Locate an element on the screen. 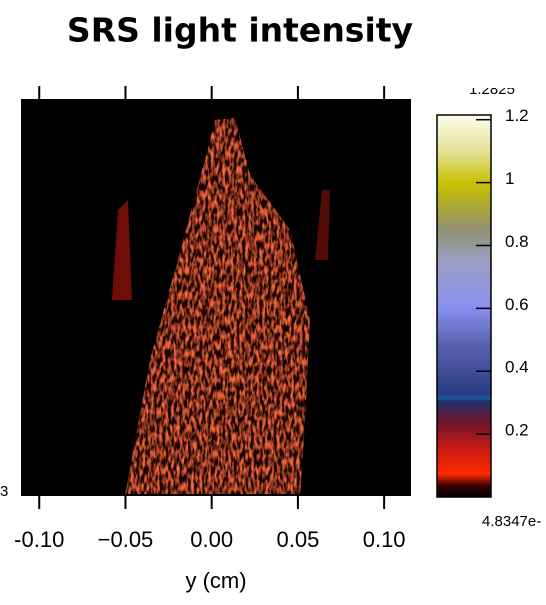 The image size is (546, 605). x-tick-label: -0.10 is located at coordinates (39, 539).